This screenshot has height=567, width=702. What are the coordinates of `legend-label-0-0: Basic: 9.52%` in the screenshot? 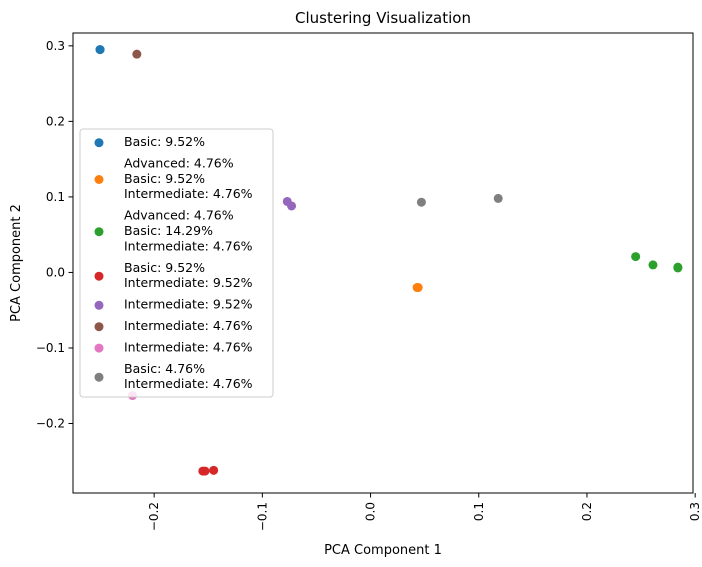 It's located at (164, 141).